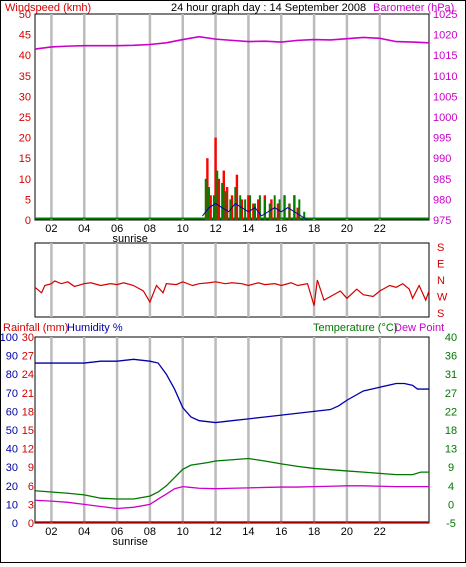 This screenshot has width=466, height=567. Describe the element at coordinates (451, 524) in the screenshot. I see `temperature-tick-label: -5` at that location.